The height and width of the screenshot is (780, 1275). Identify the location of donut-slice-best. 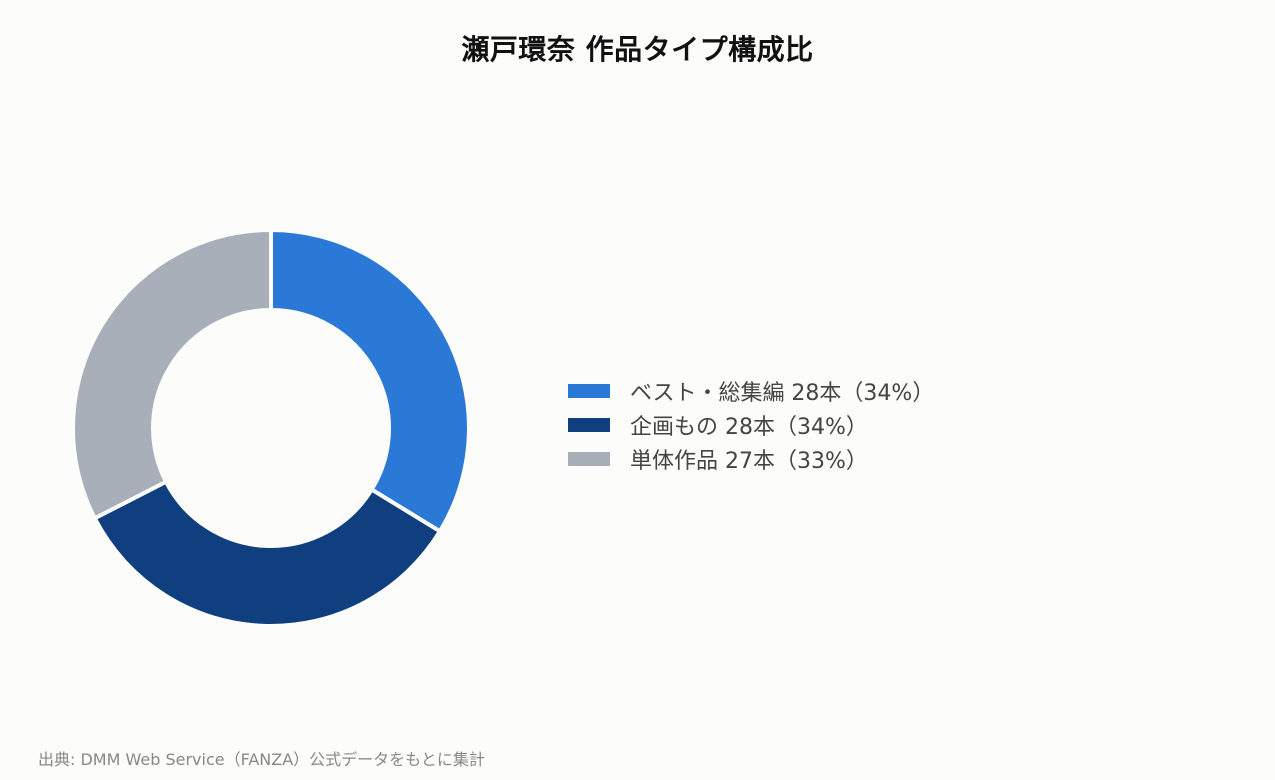
(370, 381).